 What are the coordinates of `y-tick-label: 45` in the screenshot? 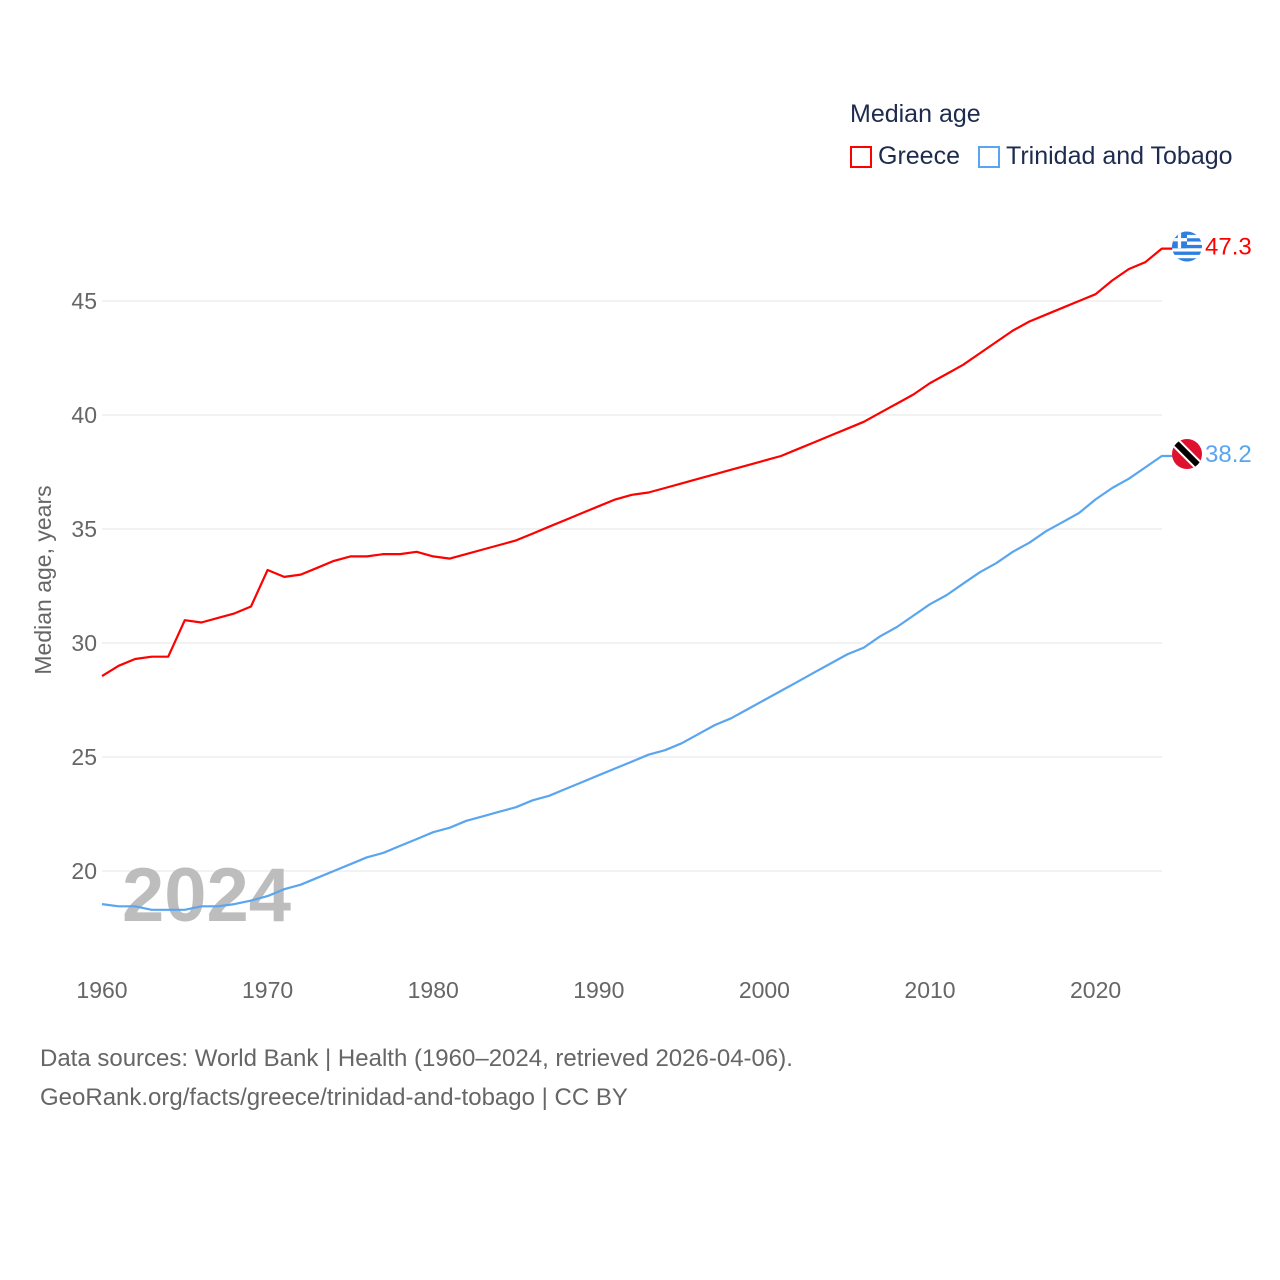 It's located at (84, 301).